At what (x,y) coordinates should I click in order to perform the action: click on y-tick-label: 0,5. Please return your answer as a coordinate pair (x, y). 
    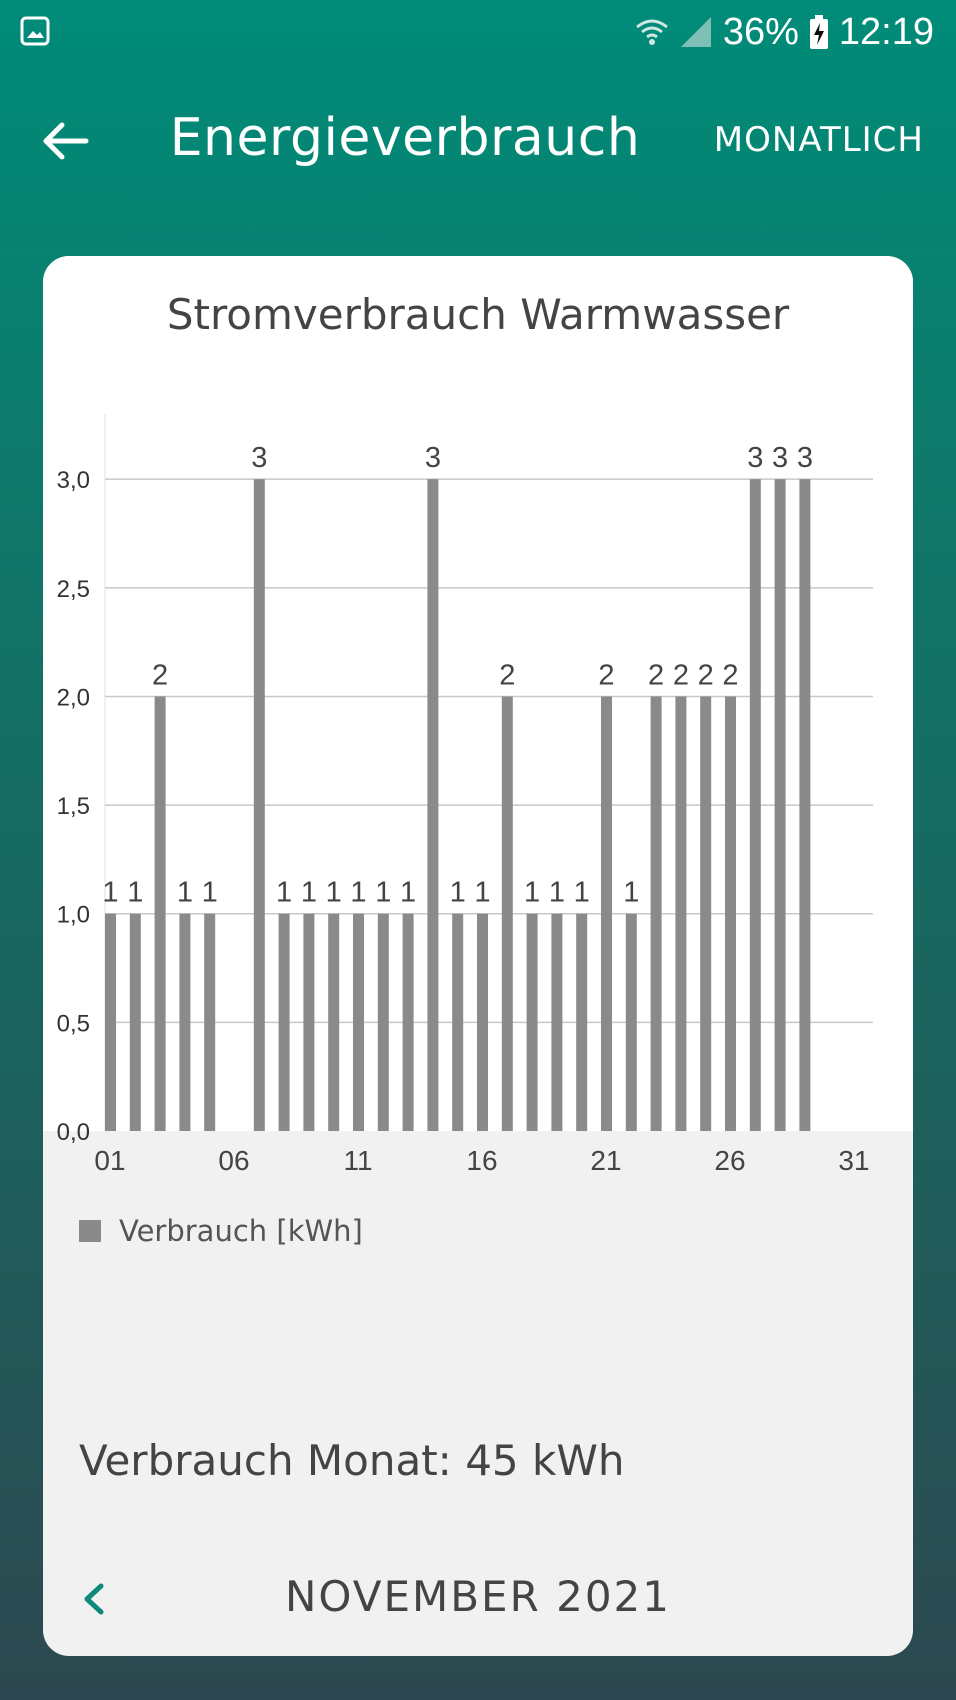
    Looking at the image, I should click on (73, 1023).